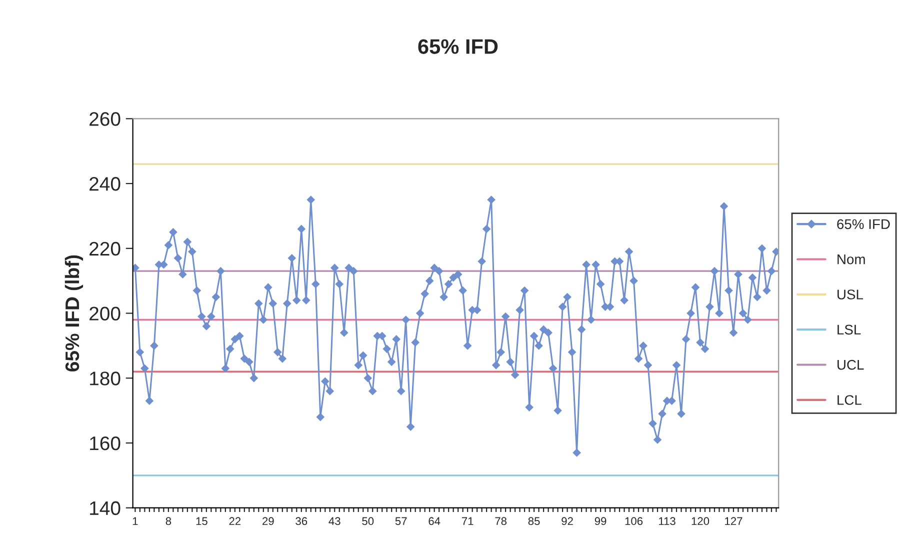 This screenshot has height=552, width=916. What do you see at coordinates (105, 443) in the screenshot?
I see `y-tick-label: 160` at bounding box center [105, 443].